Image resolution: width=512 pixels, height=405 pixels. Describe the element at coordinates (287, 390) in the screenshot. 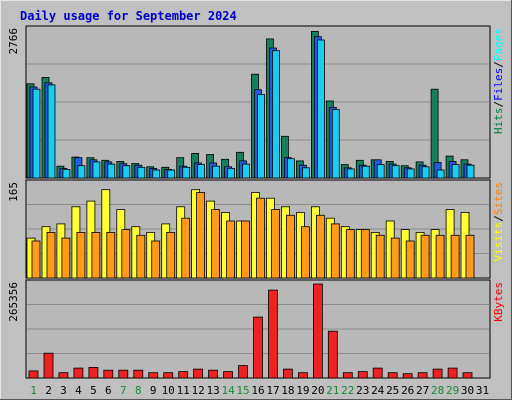

I see `day-label-18: 18` at that location.